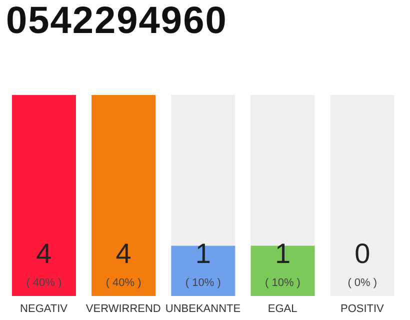 Image resolution: width=410 pixels, height=320 pixels. I want to click on data-label: 0 ( 0% ), so click(363, 263).